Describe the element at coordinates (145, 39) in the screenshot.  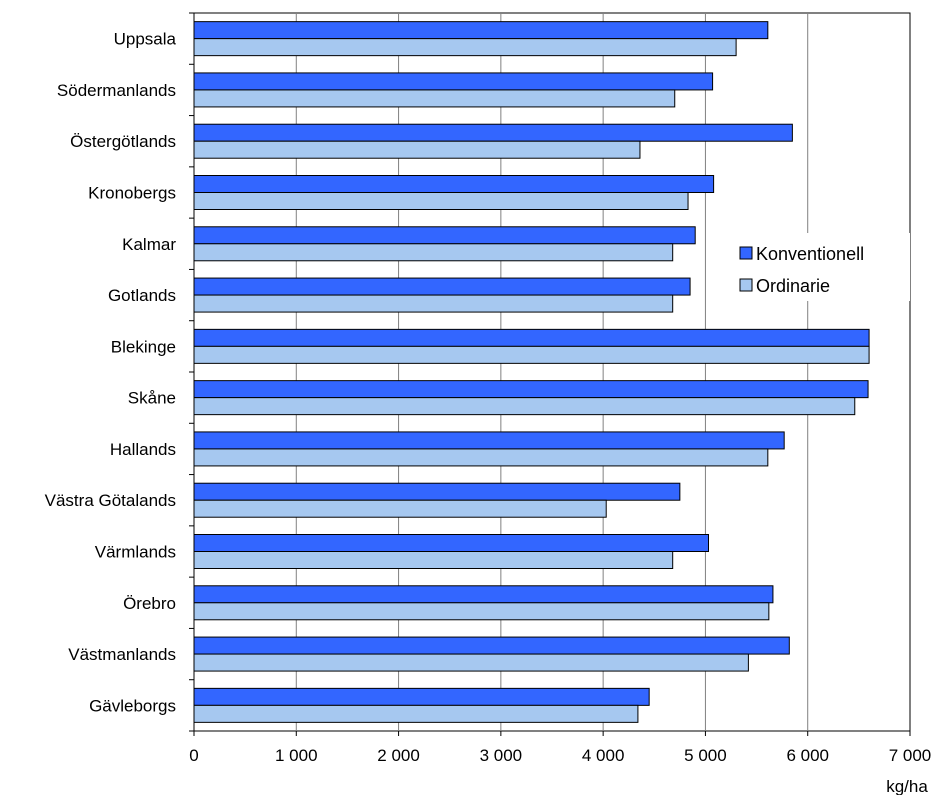
I see `category-label: Uppsala` at that location.